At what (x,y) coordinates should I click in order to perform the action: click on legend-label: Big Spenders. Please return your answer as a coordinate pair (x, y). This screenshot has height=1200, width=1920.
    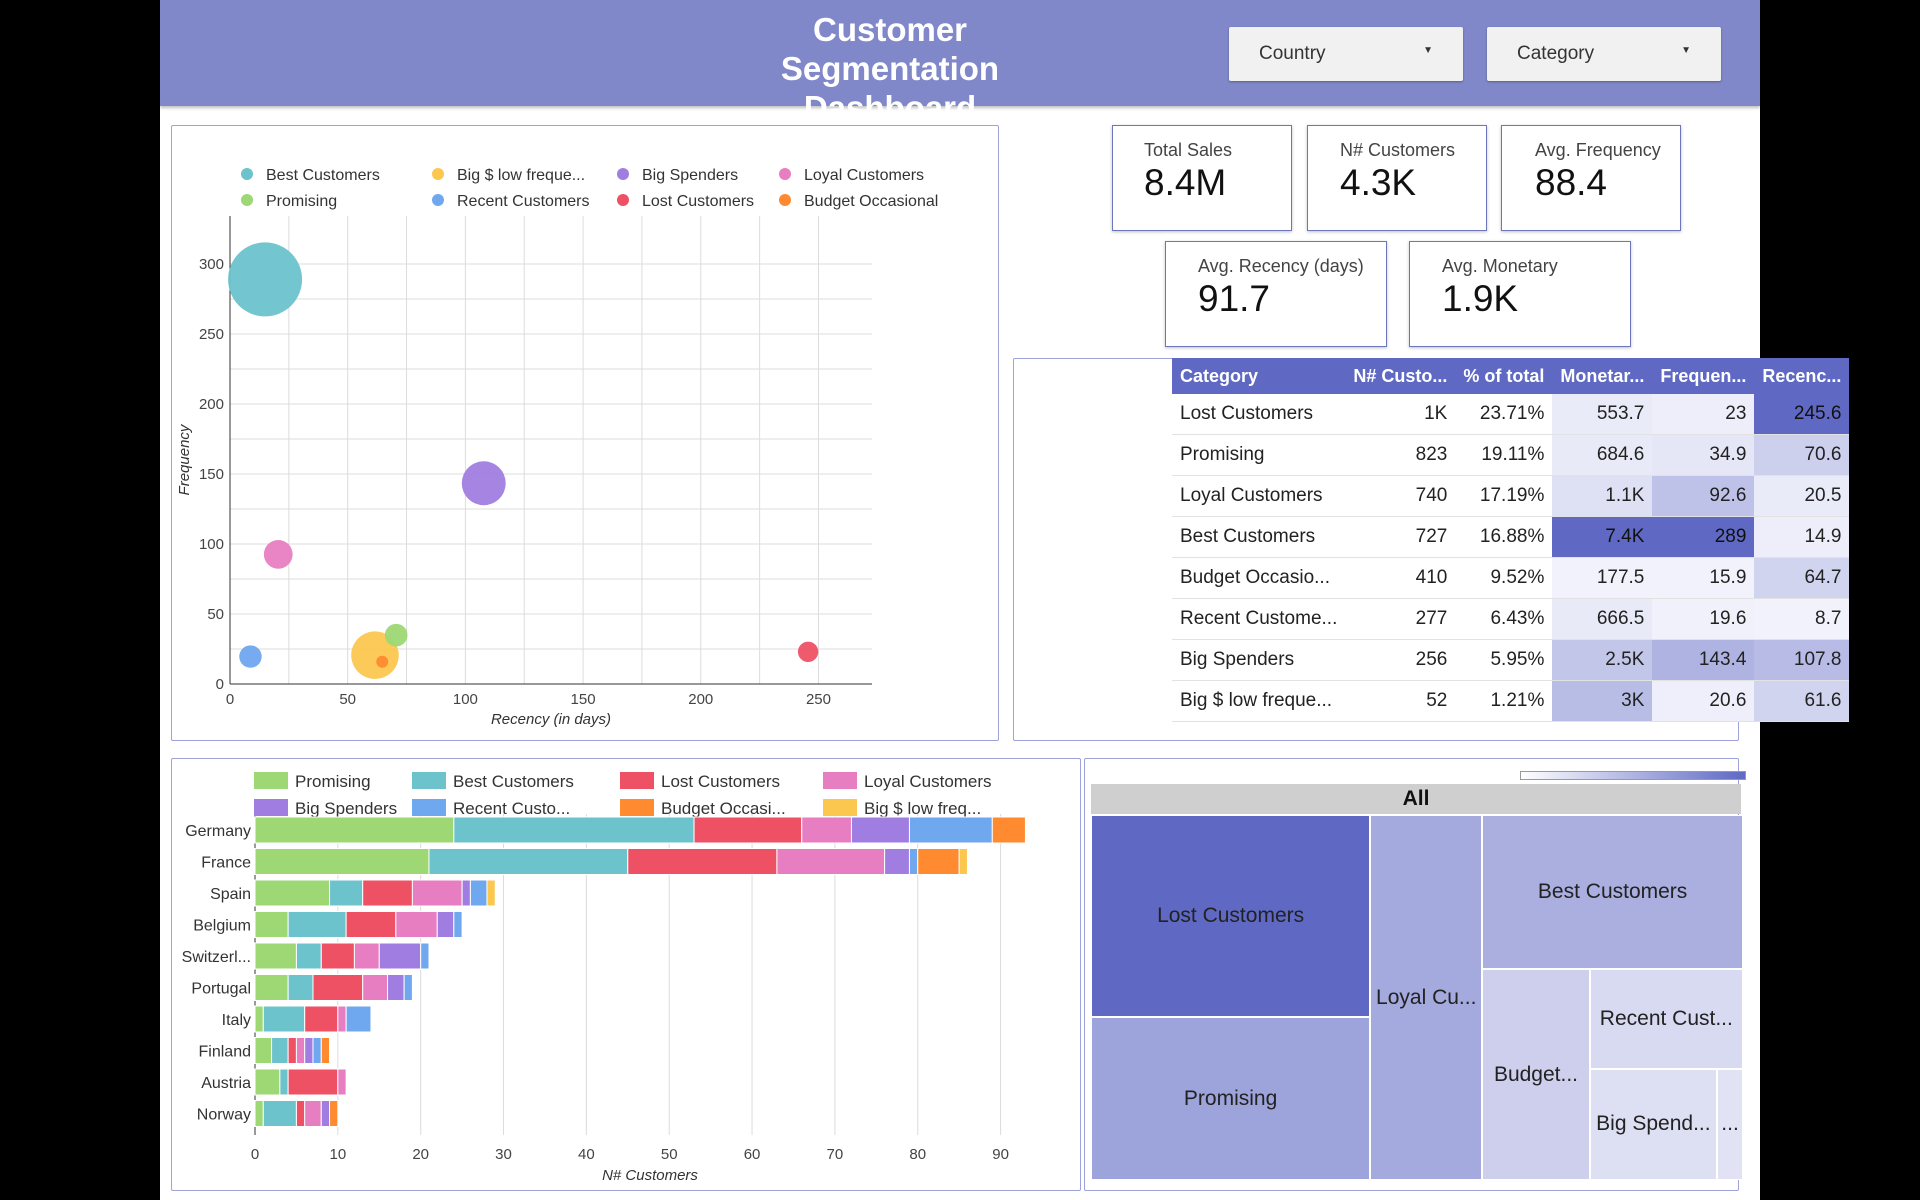
    Looking at the image, I should click on (346, 808).